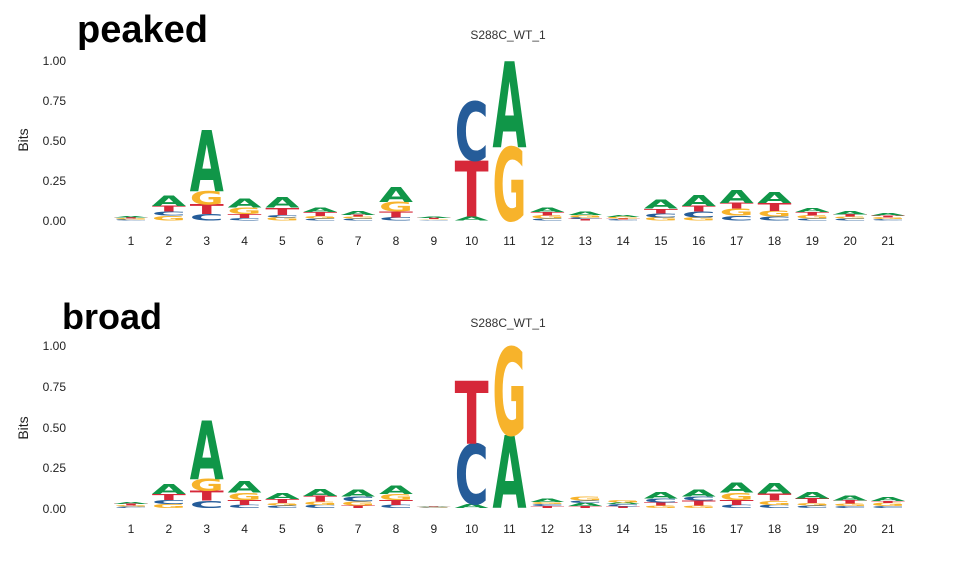 This screenshot has width=960, height=576. I want to click on plot-title-broad: S288C_WT_1, so click(508, 323).